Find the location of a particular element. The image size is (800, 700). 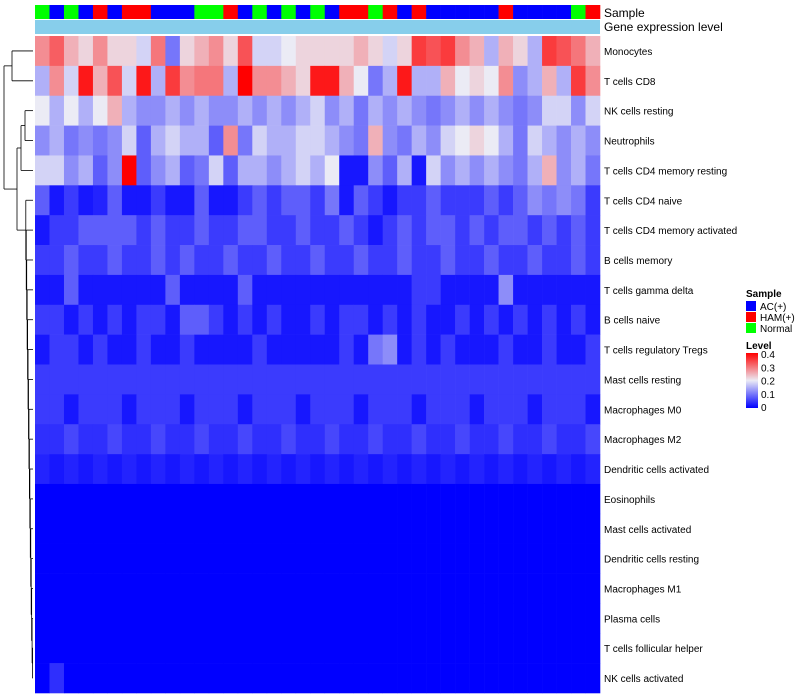

level-tick-label: 0.2 is located at coordinates (768, 382).